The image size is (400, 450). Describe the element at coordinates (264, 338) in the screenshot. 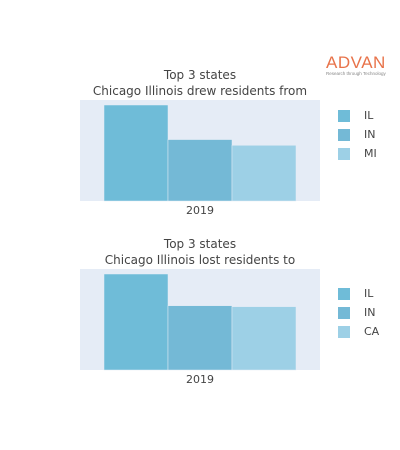

I see `bar-ca` at that location.